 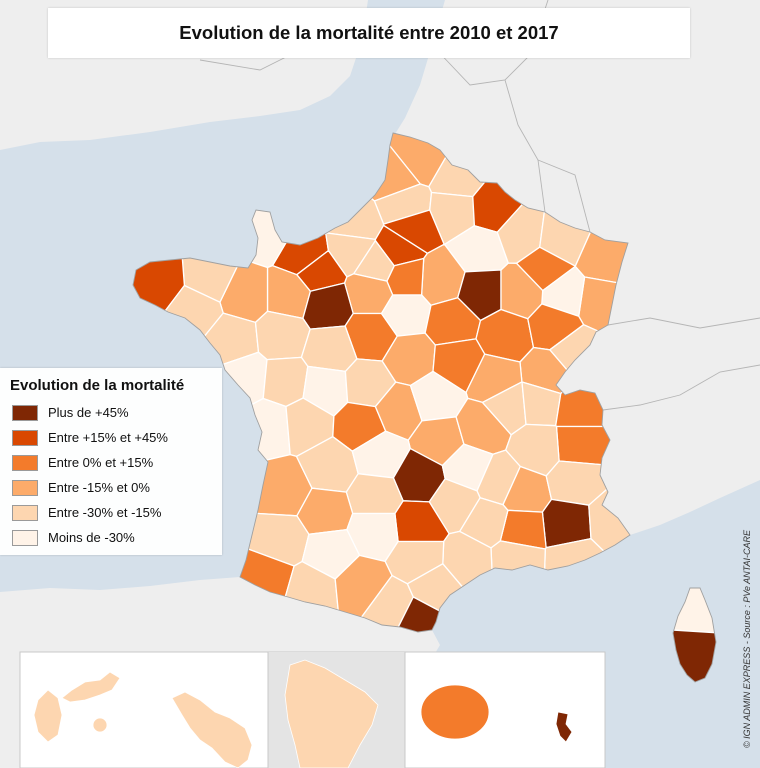 I want to click on overseas-inset-panel, so click(x=312, y=709).